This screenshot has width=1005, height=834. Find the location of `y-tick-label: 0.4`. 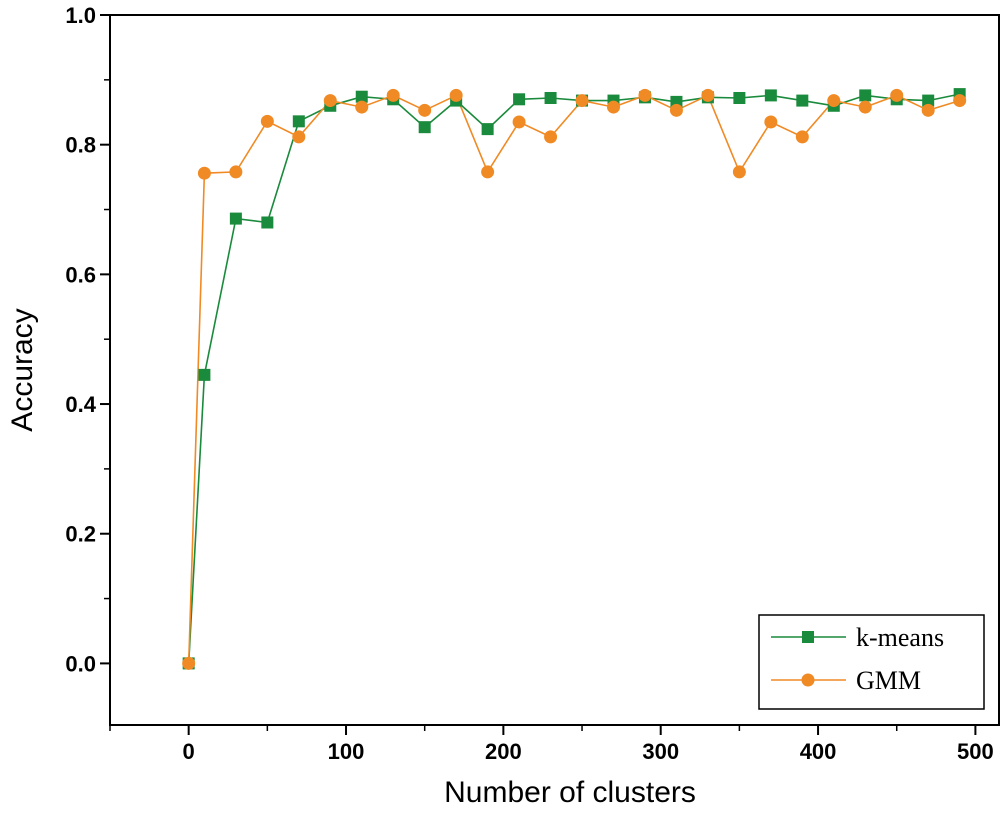

y-tick-label: 0.4 is located at coordinates (80, 404).